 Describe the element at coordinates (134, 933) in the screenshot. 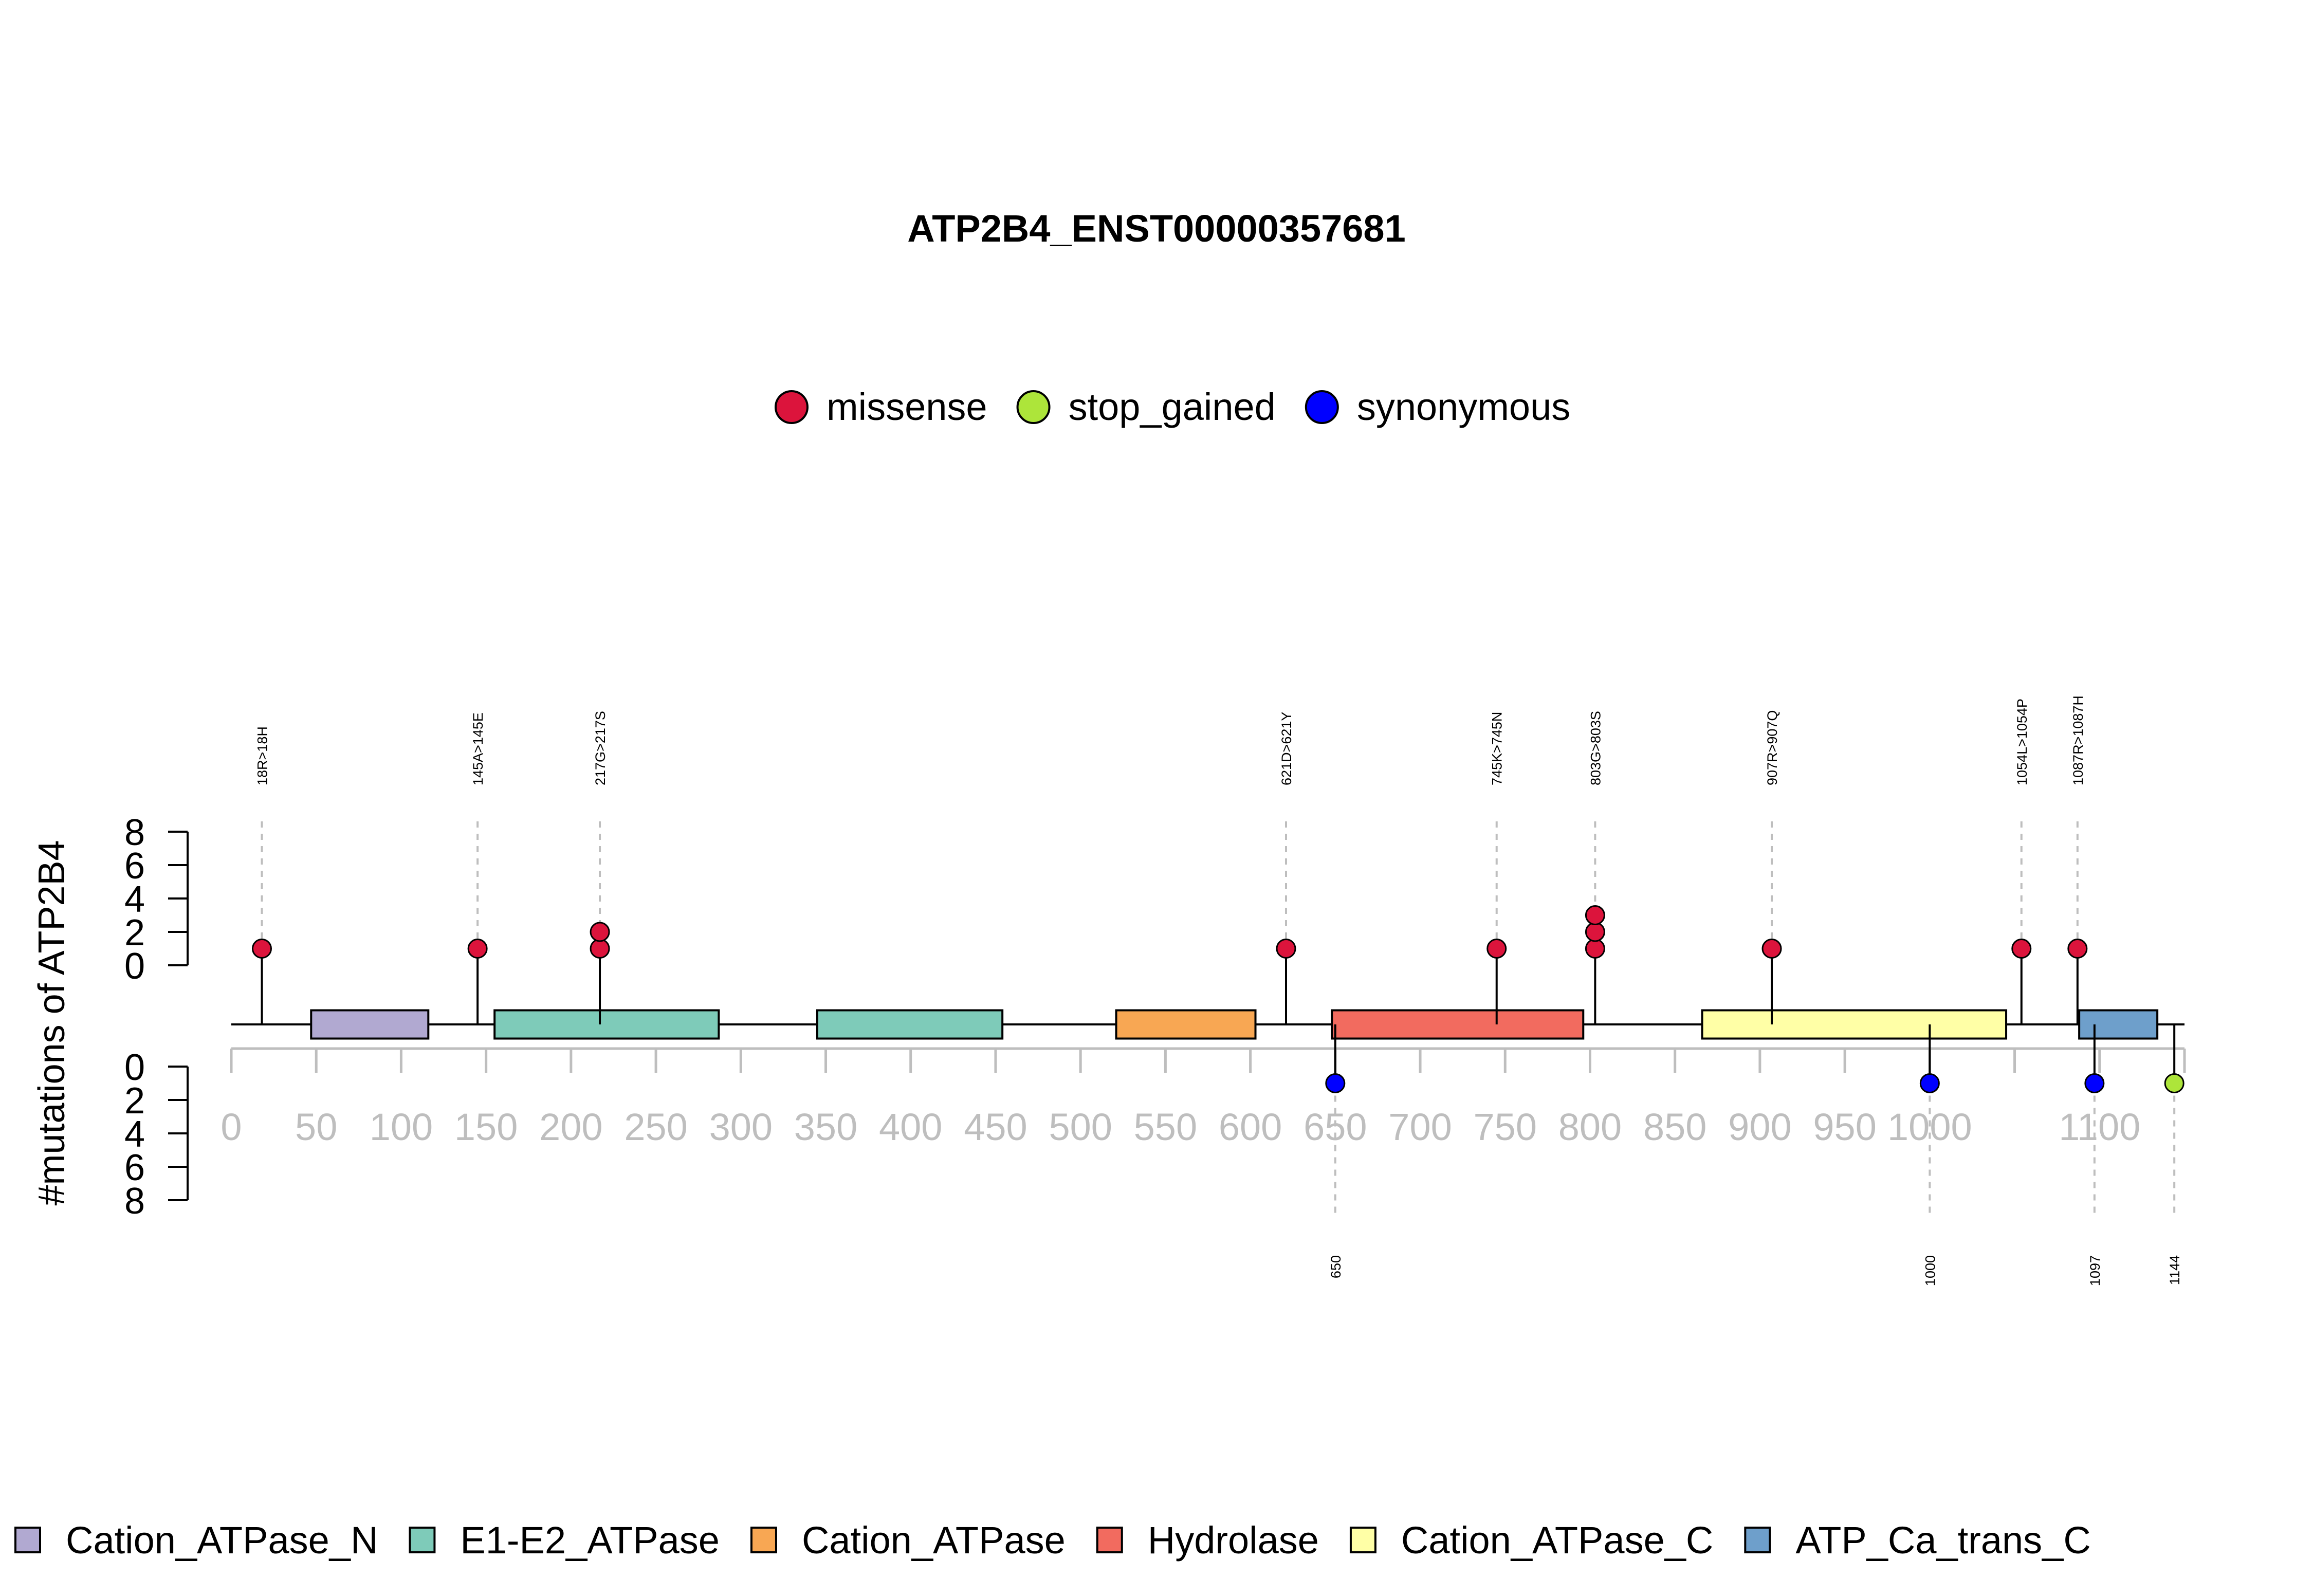

I see `y-upper-tick-label: 2` at that location.